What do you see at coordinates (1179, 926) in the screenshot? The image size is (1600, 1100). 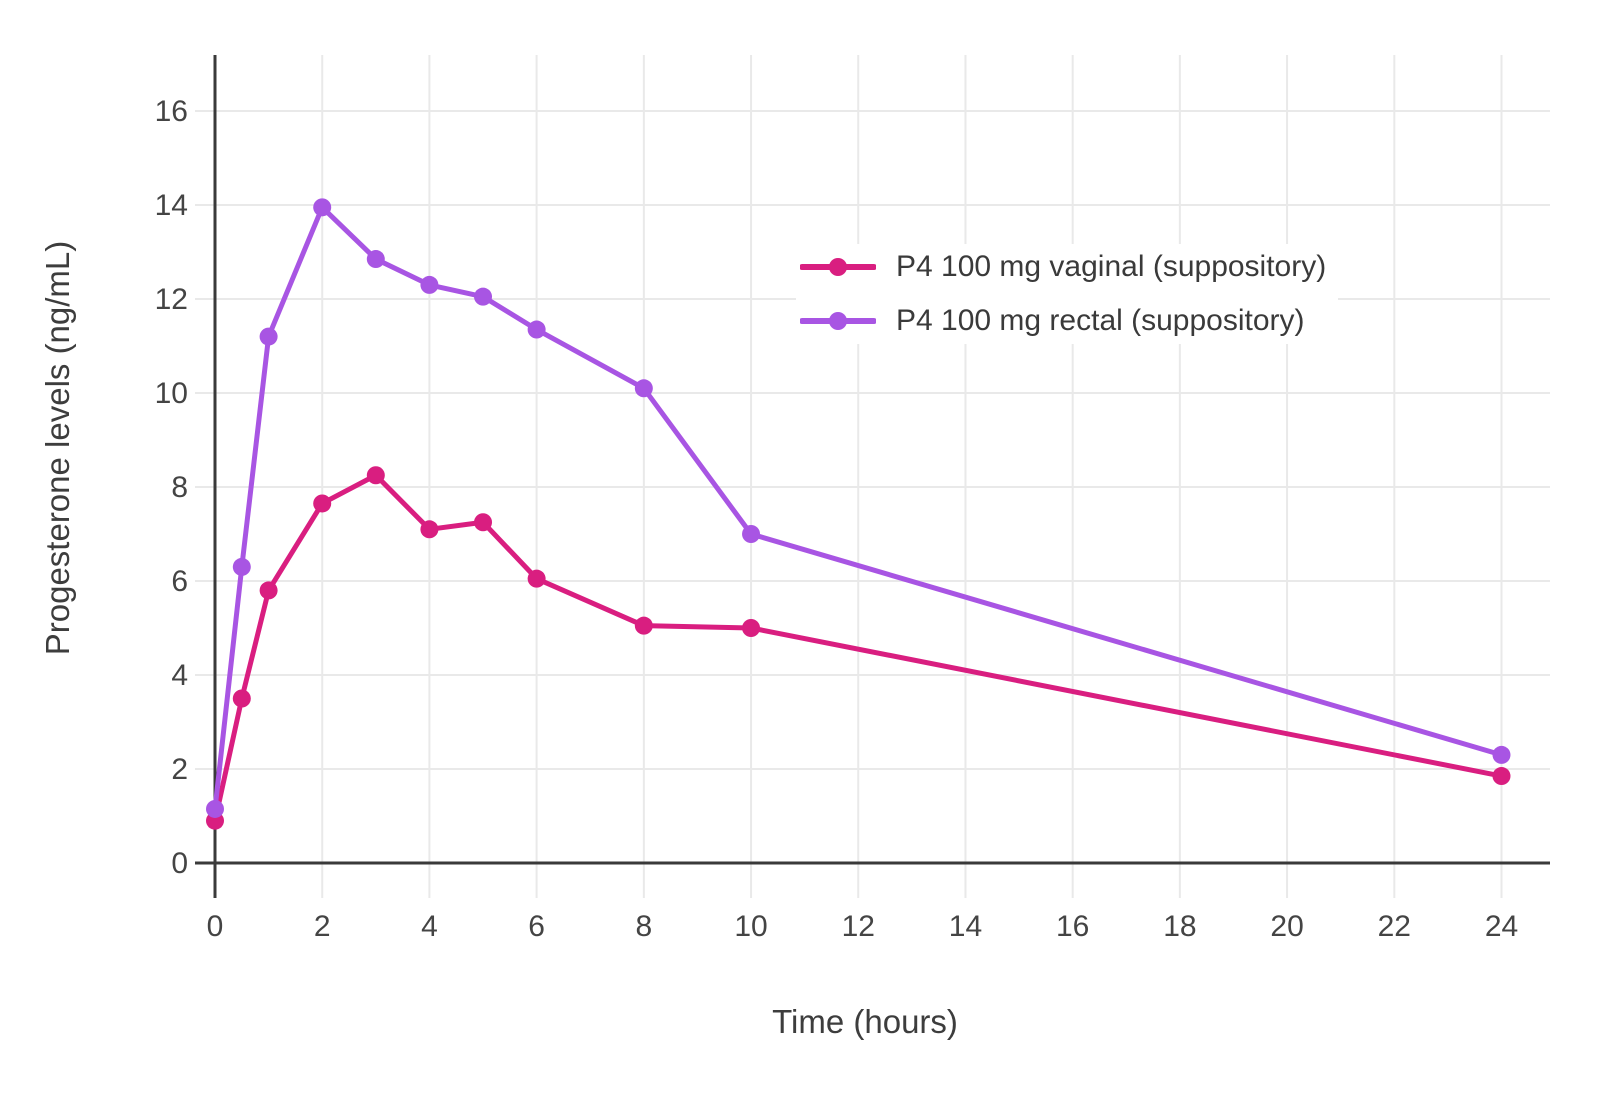 I see `x-tick-label: 18` at bounding box center [1179, 926].